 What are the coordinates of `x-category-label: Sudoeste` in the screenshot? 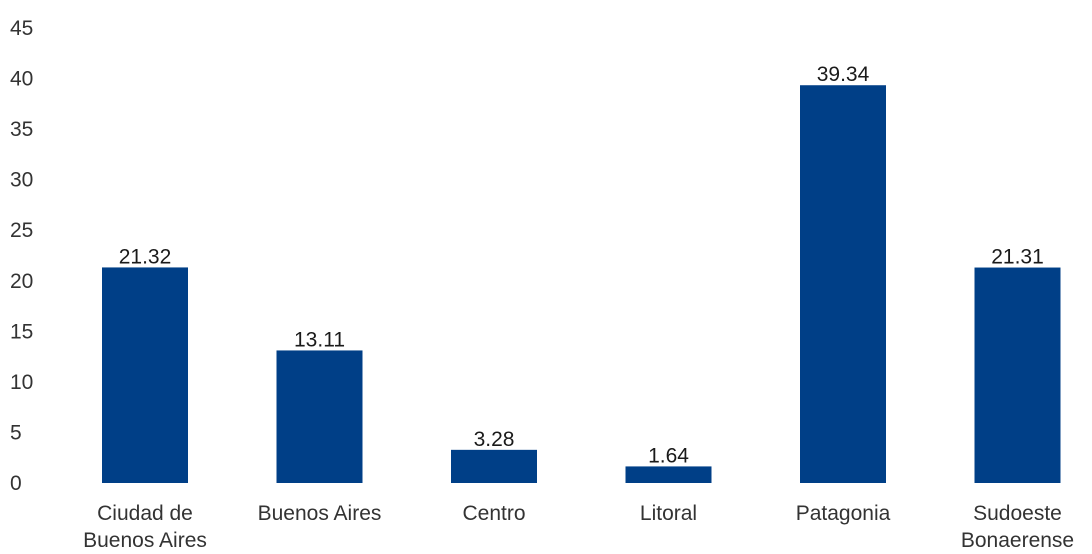 It's located at (1017, 513).